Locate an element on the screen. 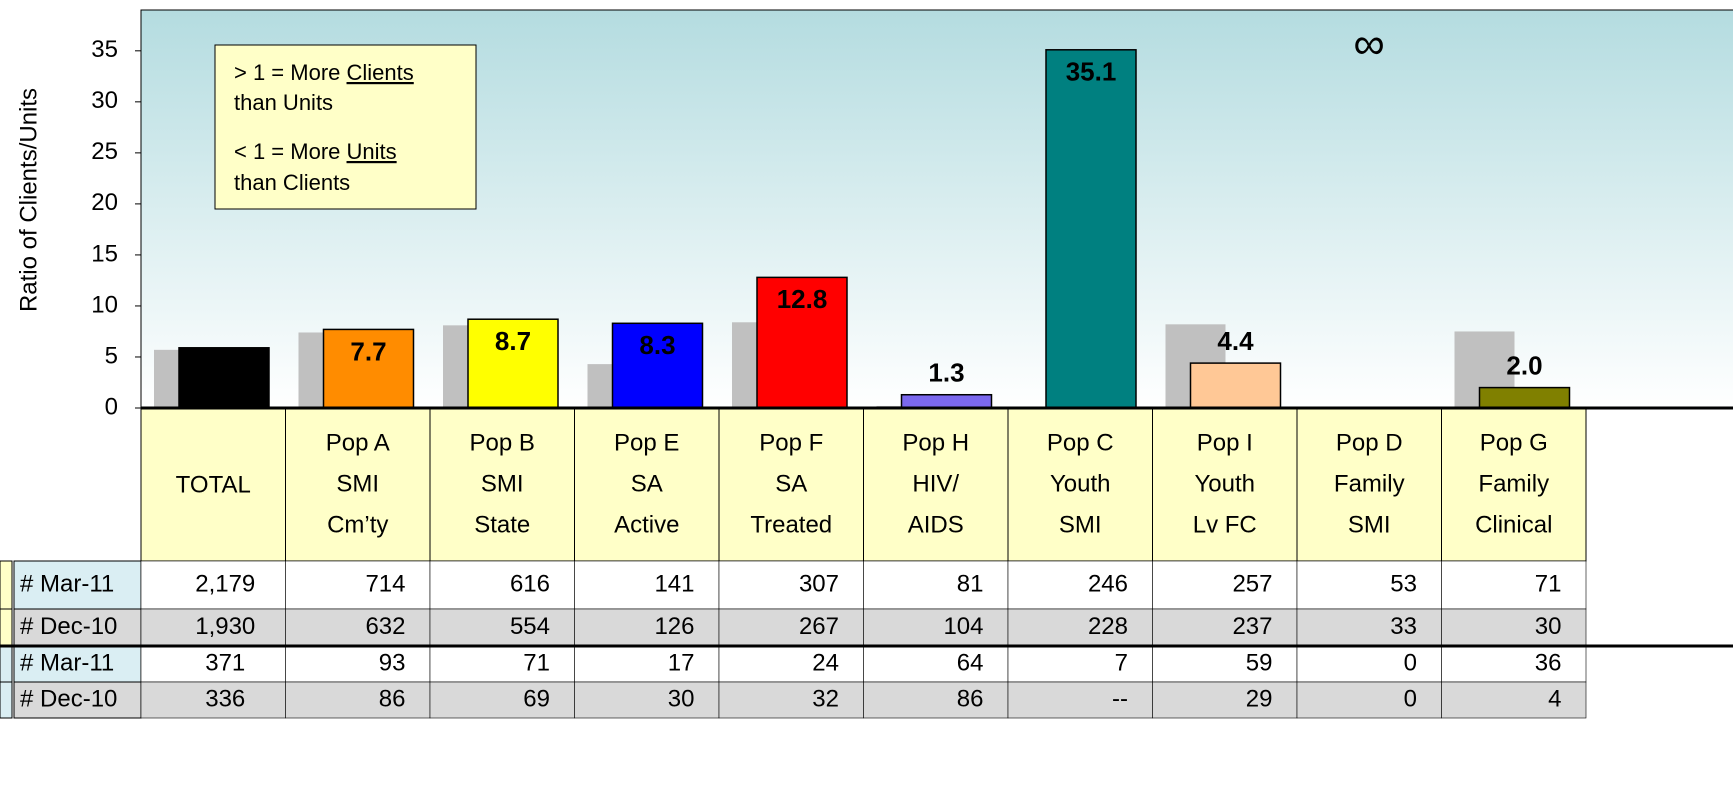  table-value: 1,930 is located at coordinates (225, 626).